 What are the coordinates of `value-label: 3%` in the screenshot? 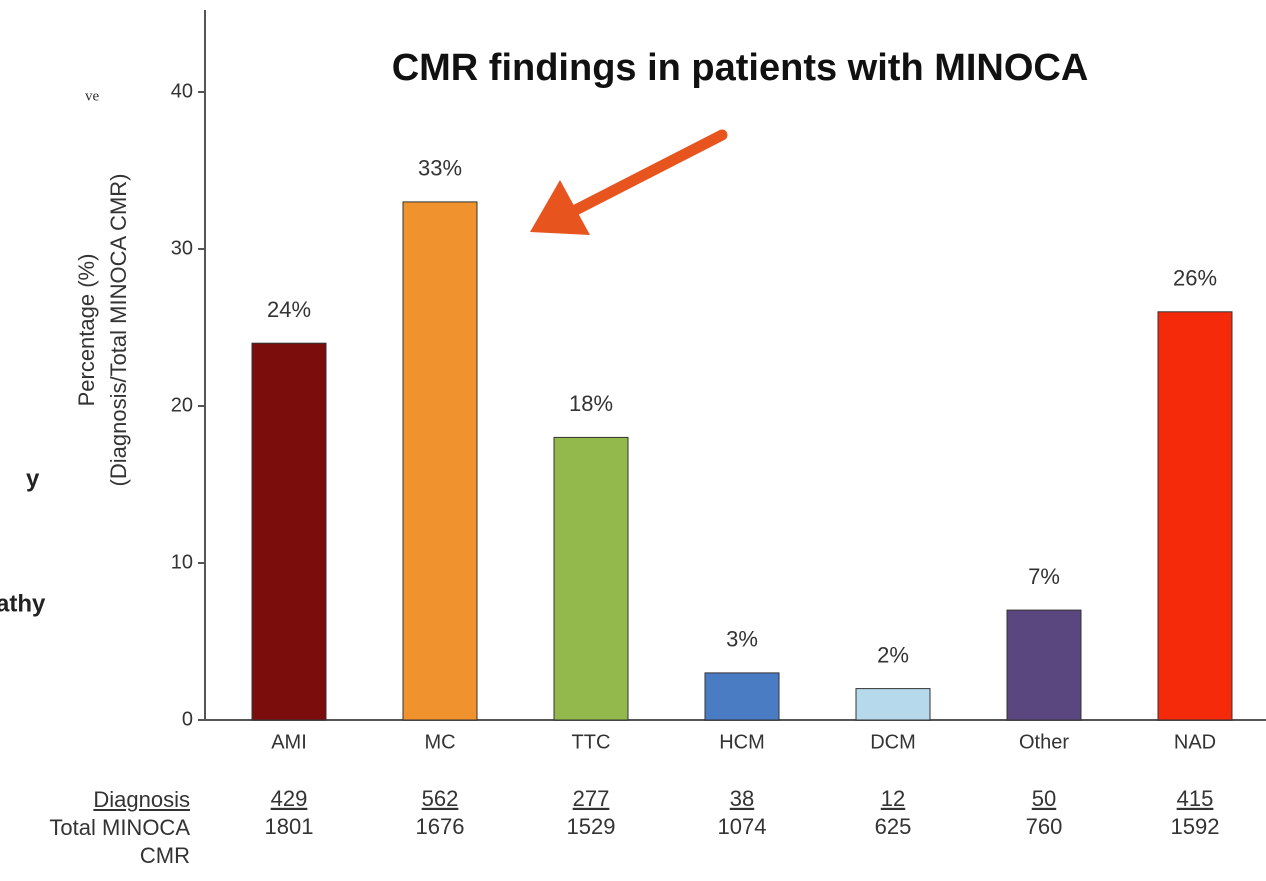 It's located at (742, 639).